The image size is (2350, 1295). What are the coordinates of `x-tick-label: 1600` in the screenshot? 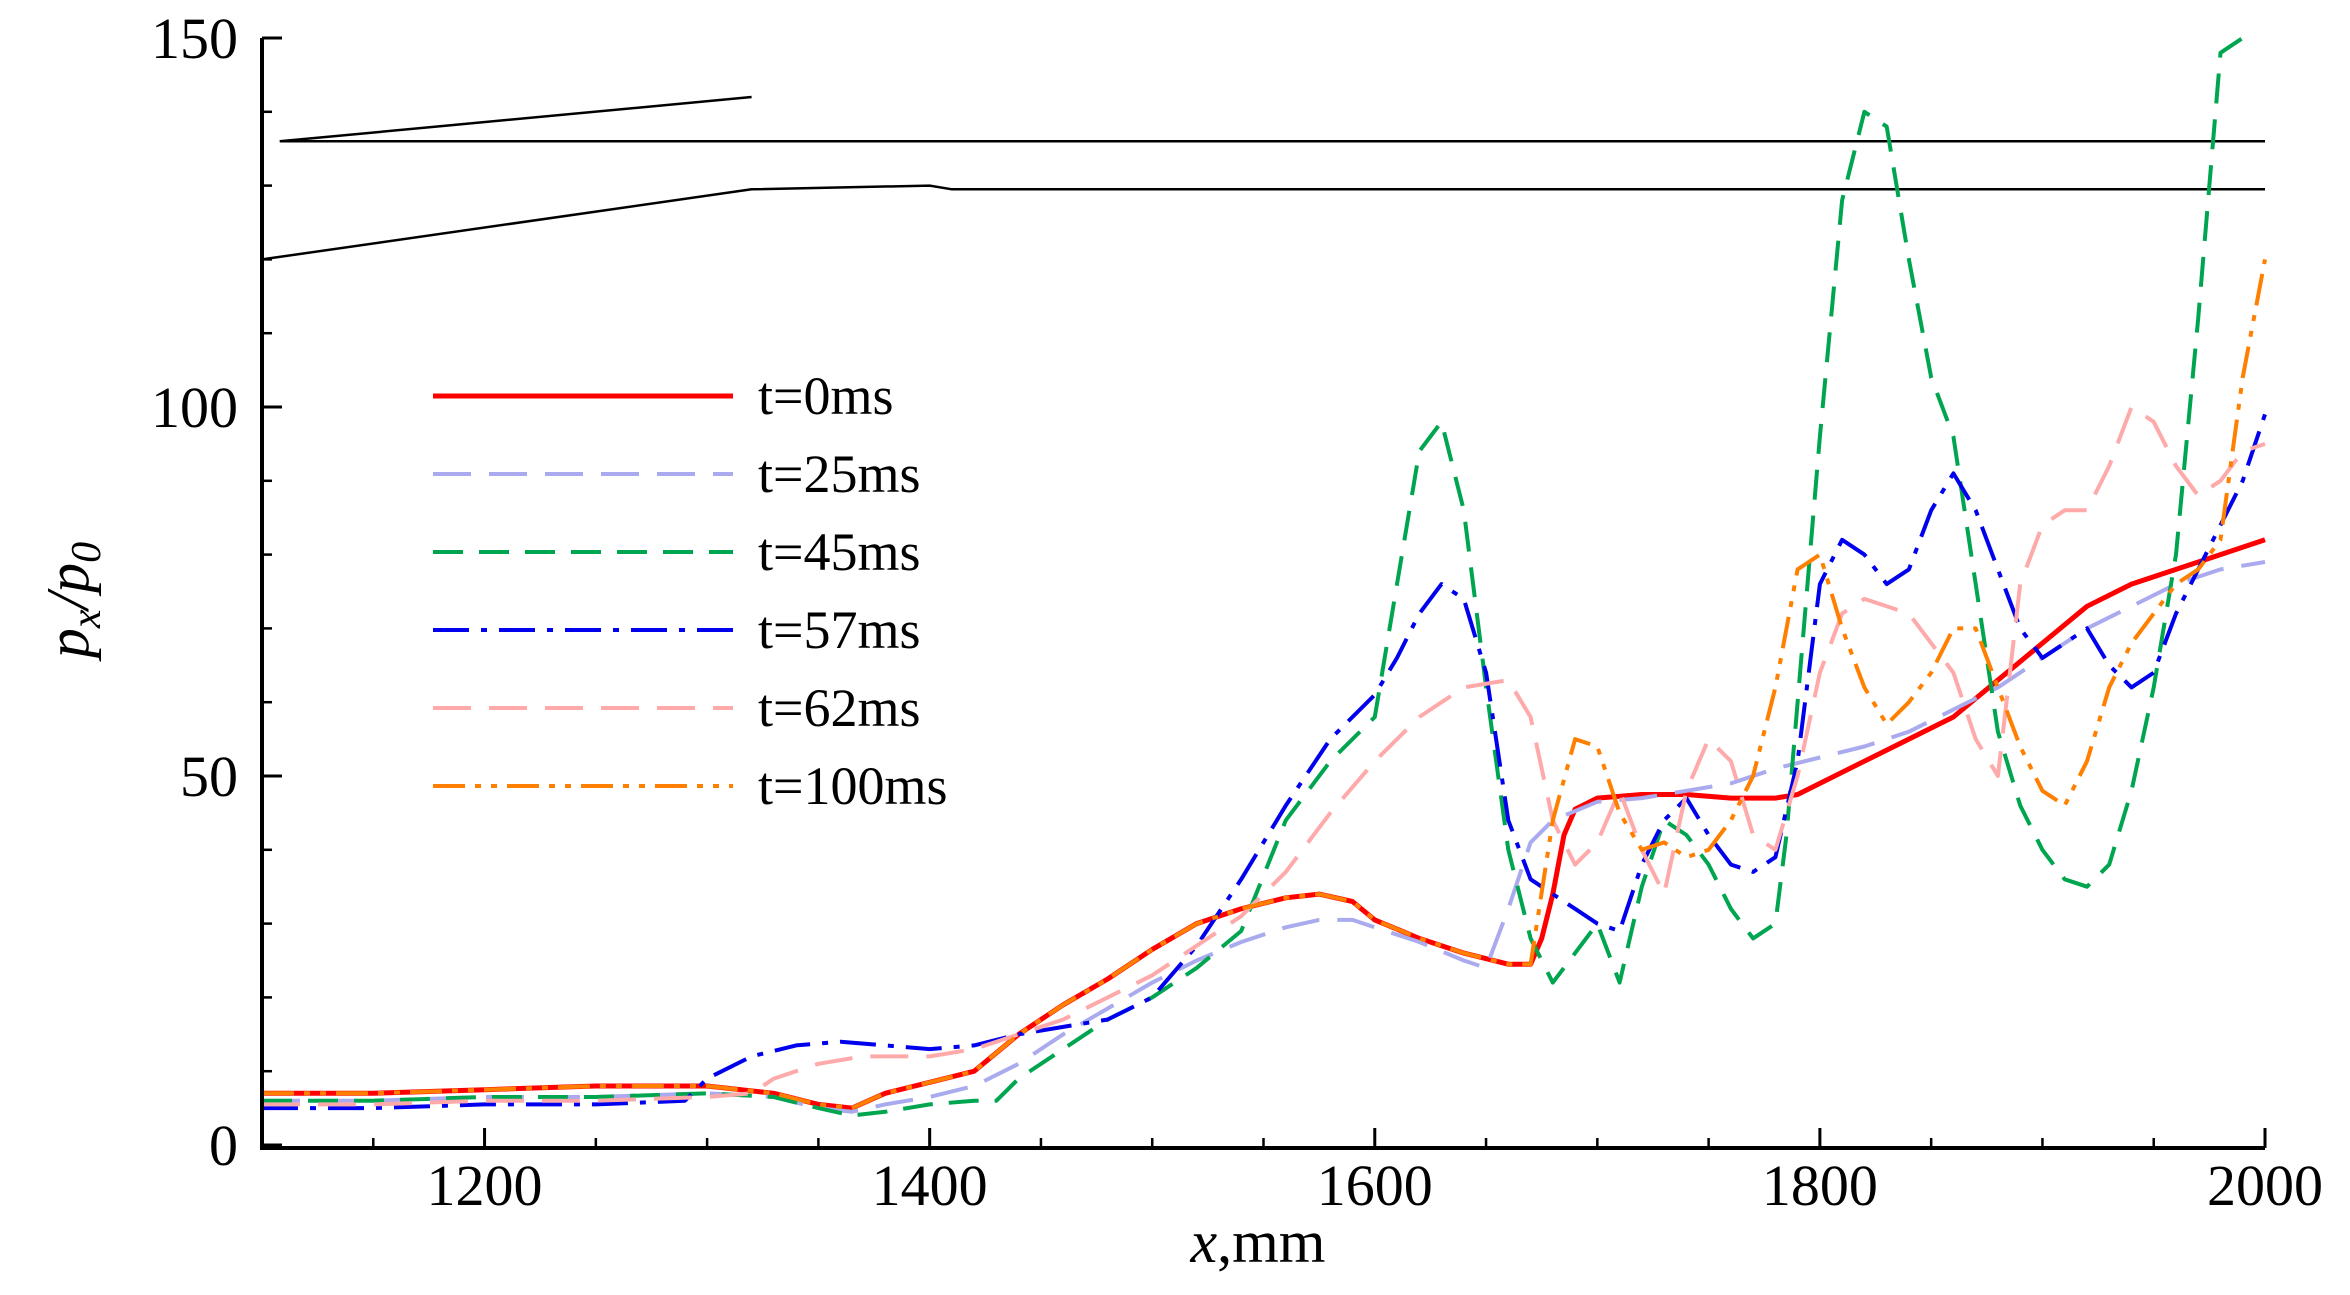 It's located at (1375, 1185).